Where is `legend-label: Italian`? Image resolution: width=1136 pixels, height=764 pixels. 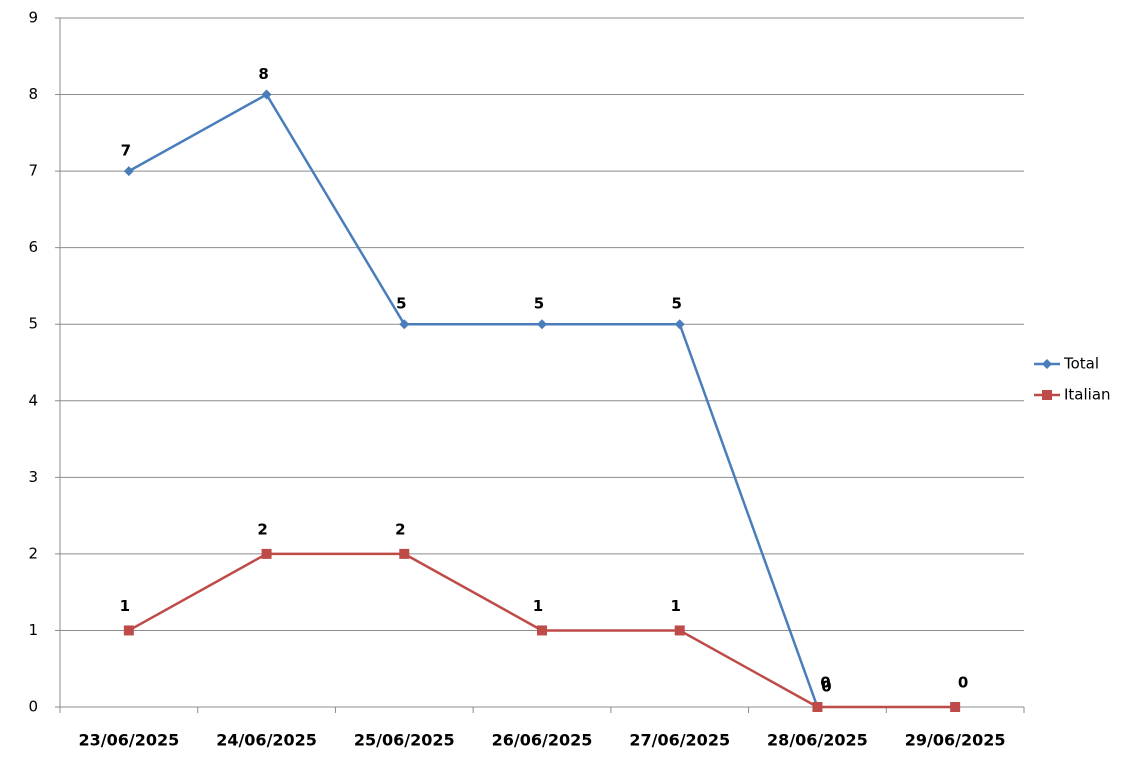
legend-label: Italian is located at coordinates (1087, 395).